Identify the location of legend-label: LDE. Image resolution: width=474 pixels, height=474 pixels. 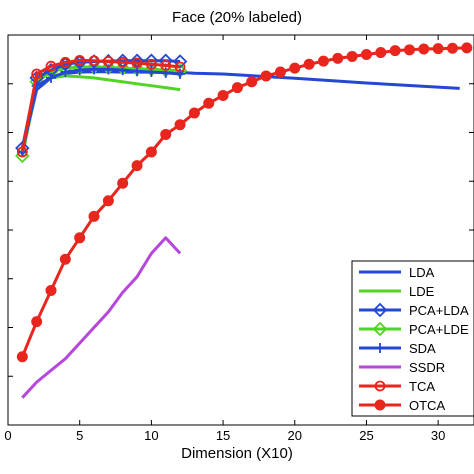
(422, 291).